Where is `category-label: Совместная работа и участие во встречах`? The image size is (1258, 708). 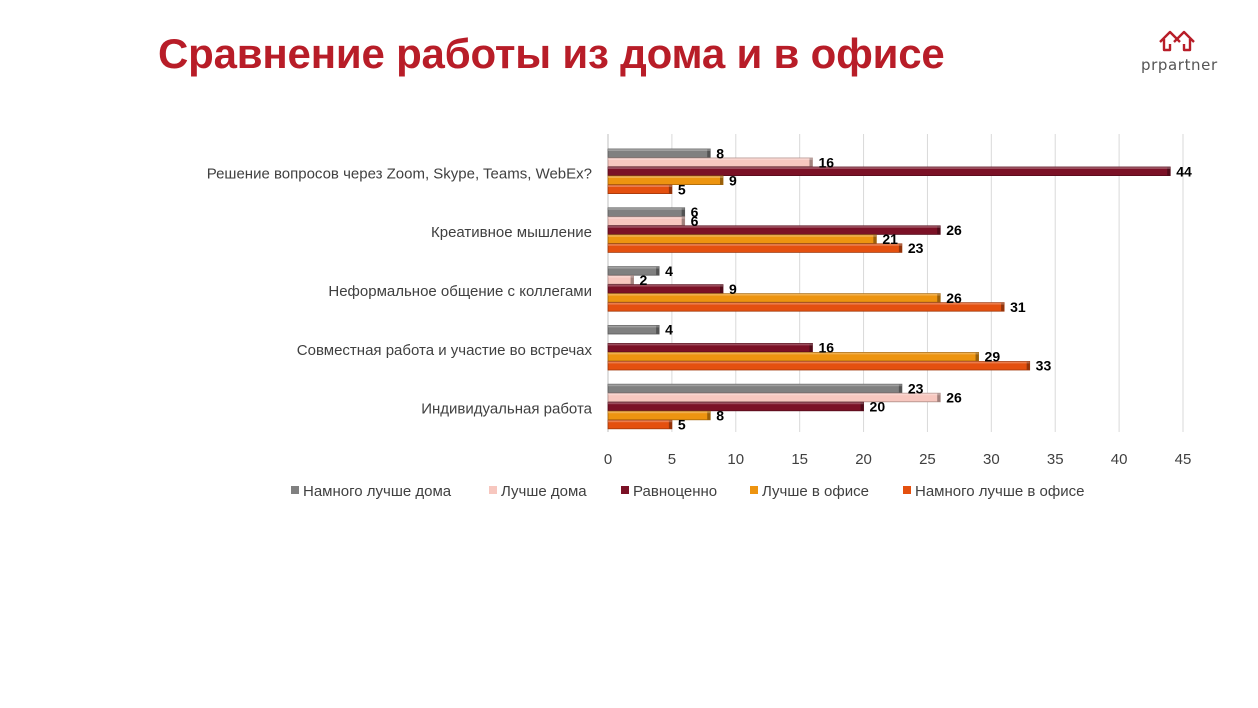
category-label: Совместная работа и участие во встречах is located at coordinates (445, 350).